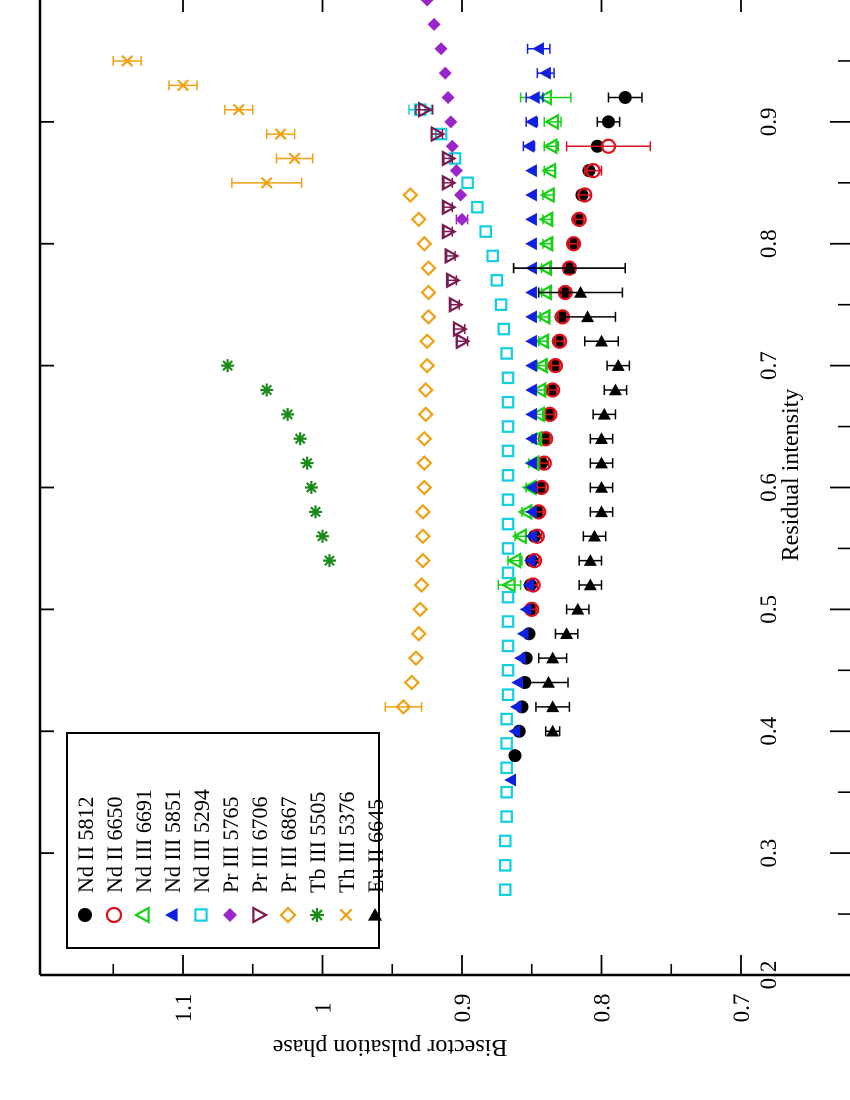  I want to click on y-tick-label: 0.9, so click(462, 1008).